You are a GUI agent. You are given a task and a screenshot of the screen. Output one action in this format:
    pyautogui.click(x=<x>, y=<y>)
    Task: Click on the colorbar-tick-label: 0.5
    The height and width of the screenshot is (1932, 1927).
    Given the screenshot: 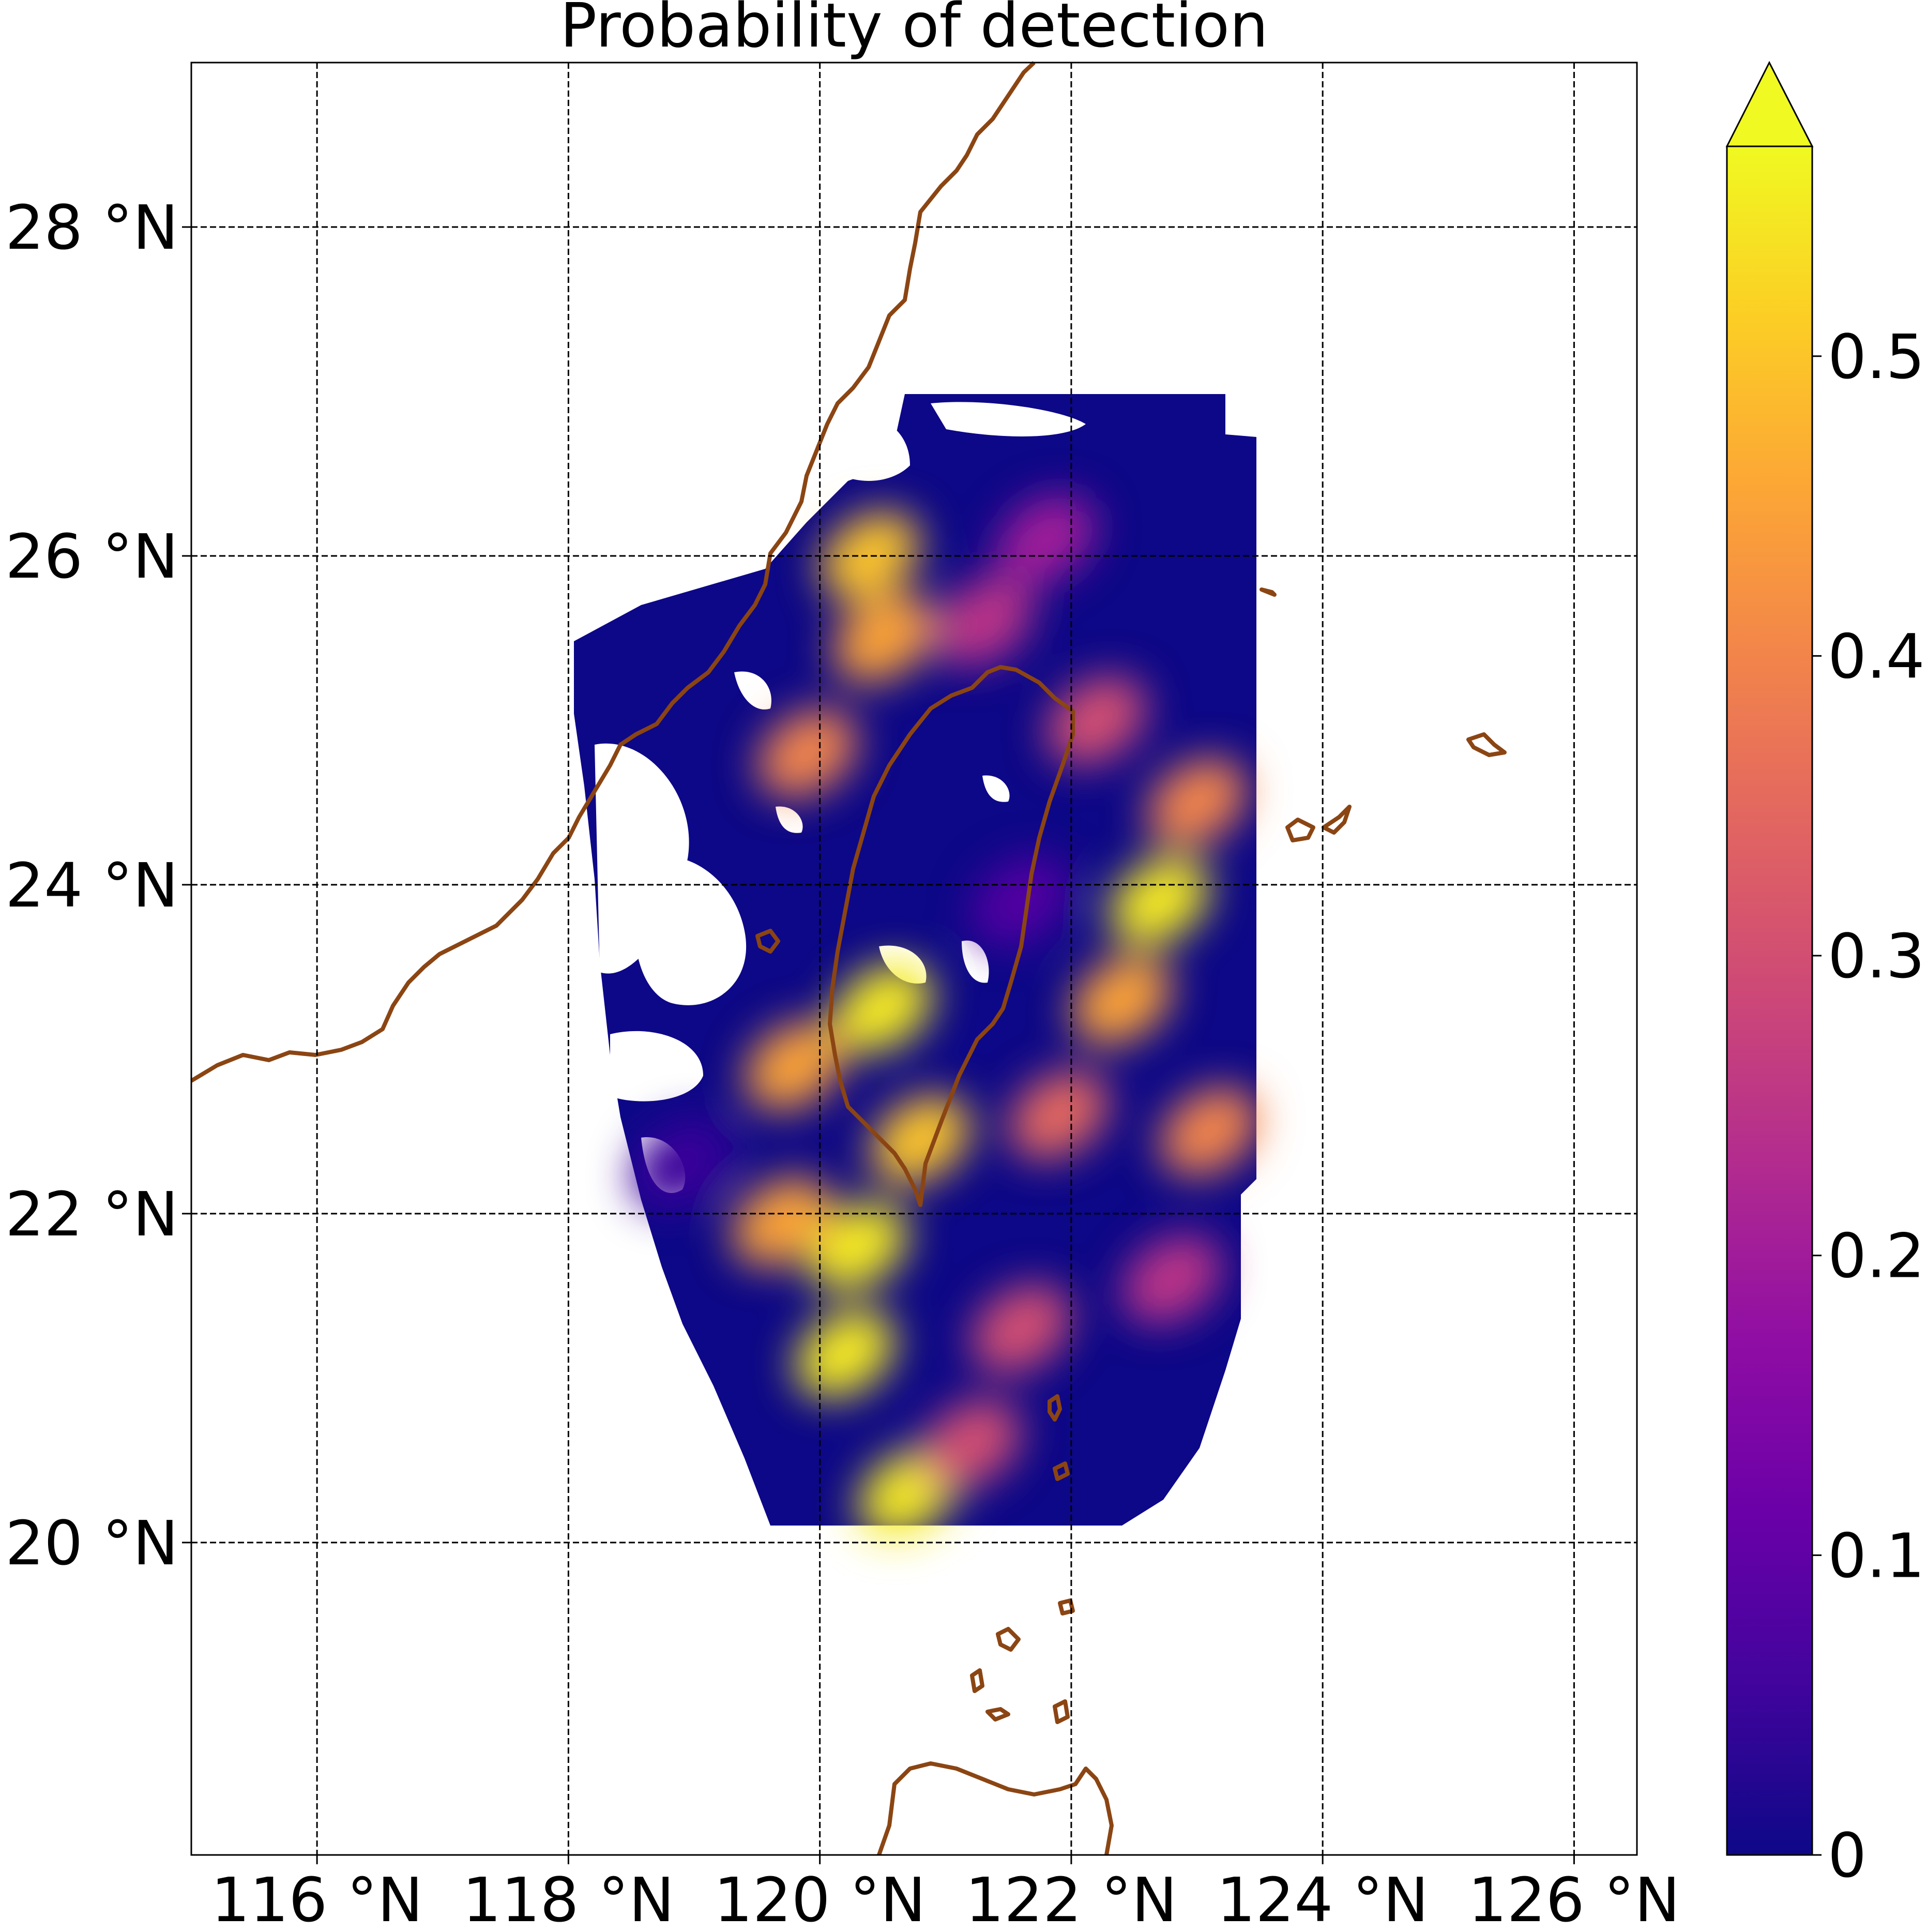 What is the action you would take?
    pyautogui.click(x=1876, y=357)
    